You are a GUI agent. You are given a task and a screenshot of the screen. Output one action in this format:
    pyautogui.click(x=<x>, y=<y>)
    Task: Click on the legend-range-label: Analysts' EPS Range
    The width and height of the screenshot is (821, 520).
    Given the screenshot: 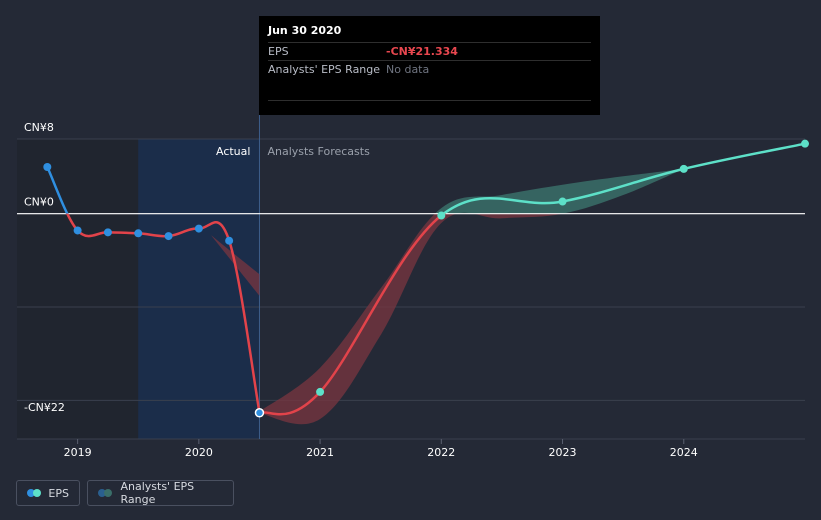 What is the action you would take?
    pyautogui.click(x=157, y=493)
    